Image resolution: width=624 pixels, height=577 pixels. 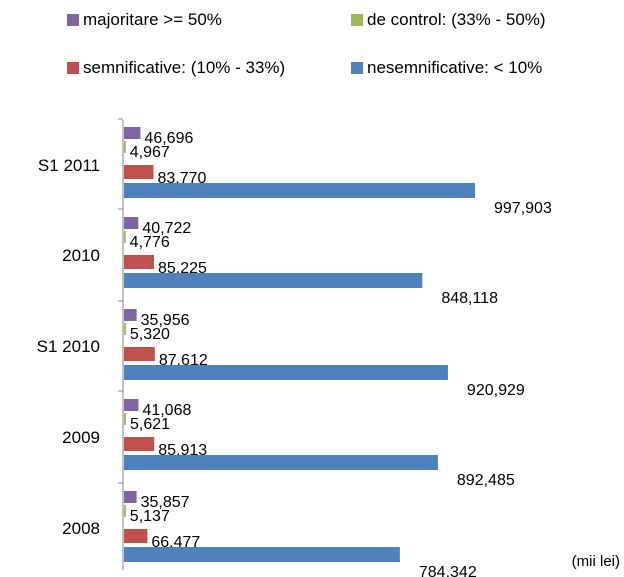 What do you see at coordinates (150, 424) in the screenshot?
I see `data-label: 5,621` at bounding box center [150, 424].